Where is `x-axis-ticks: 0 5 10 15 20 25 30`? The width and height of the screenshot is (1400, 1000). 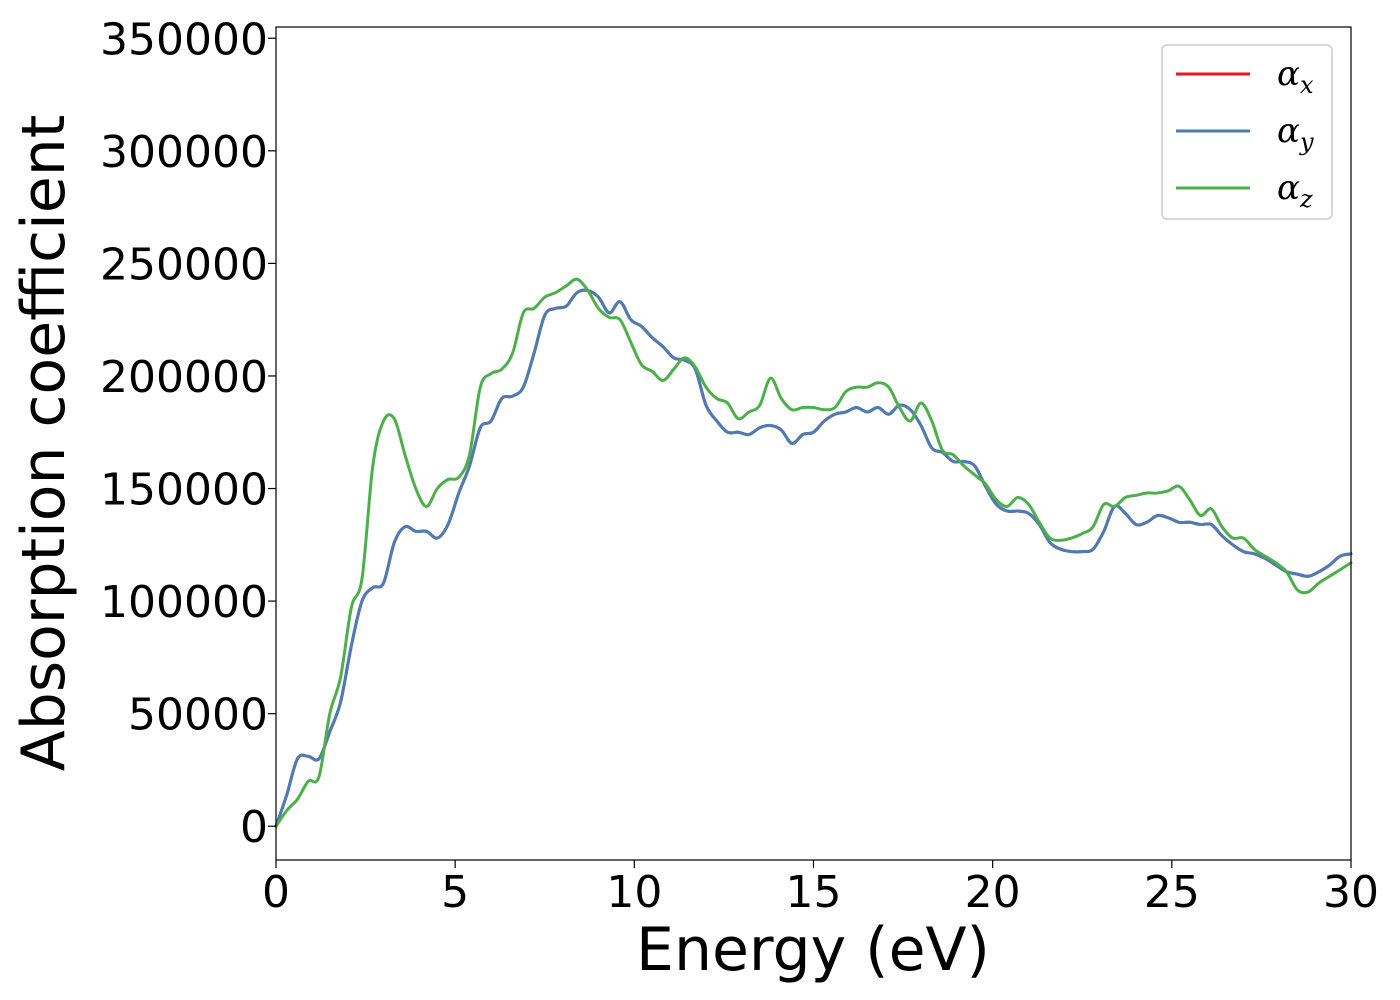 x-axis-ticks: 0 5 10 15 20 25 30 is located at coordinates (820, 889).